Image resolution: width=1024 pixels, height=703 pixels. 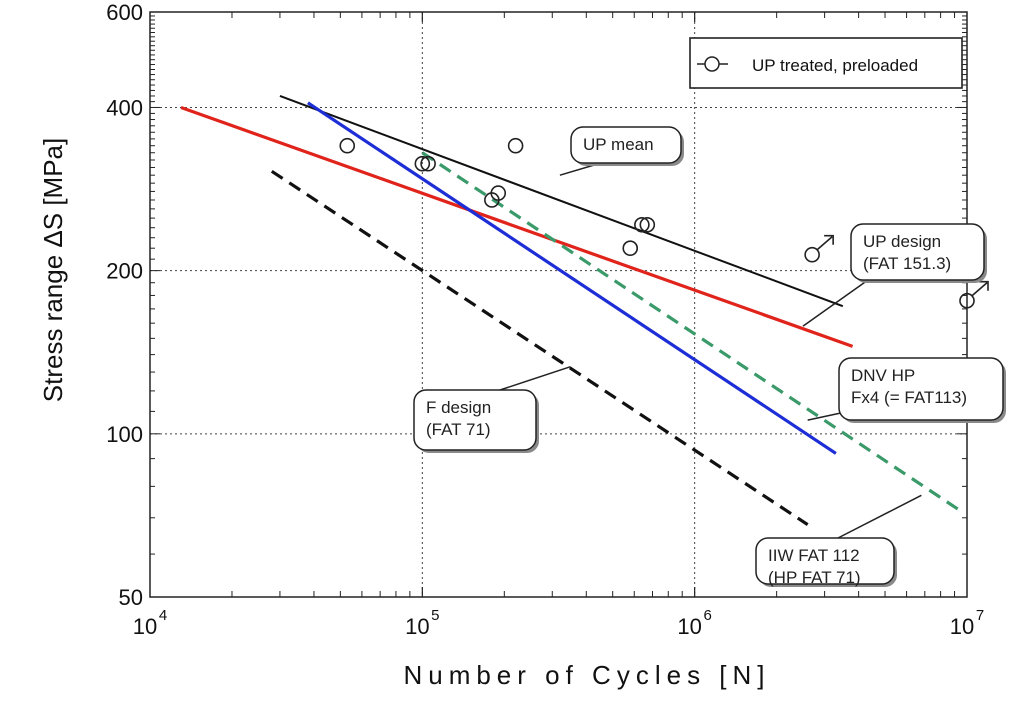 I want to click on x-axis-label: Number of Cycles [N], so click(x=586, y=675).